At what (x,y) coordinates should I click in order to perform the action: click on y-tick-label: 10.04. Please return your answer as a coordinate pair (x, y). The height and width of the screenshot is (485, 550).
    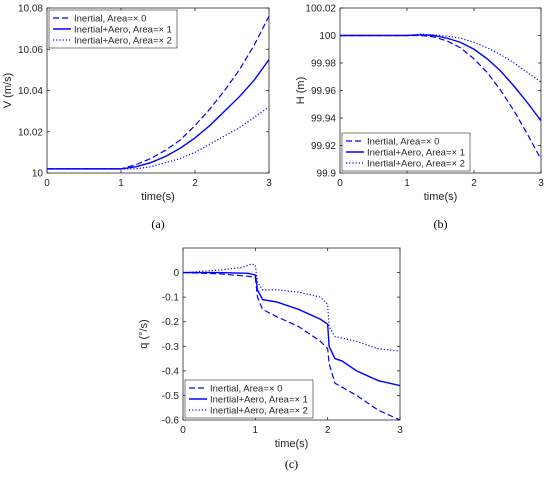
    Looking at the image, I should click on (30, 91).